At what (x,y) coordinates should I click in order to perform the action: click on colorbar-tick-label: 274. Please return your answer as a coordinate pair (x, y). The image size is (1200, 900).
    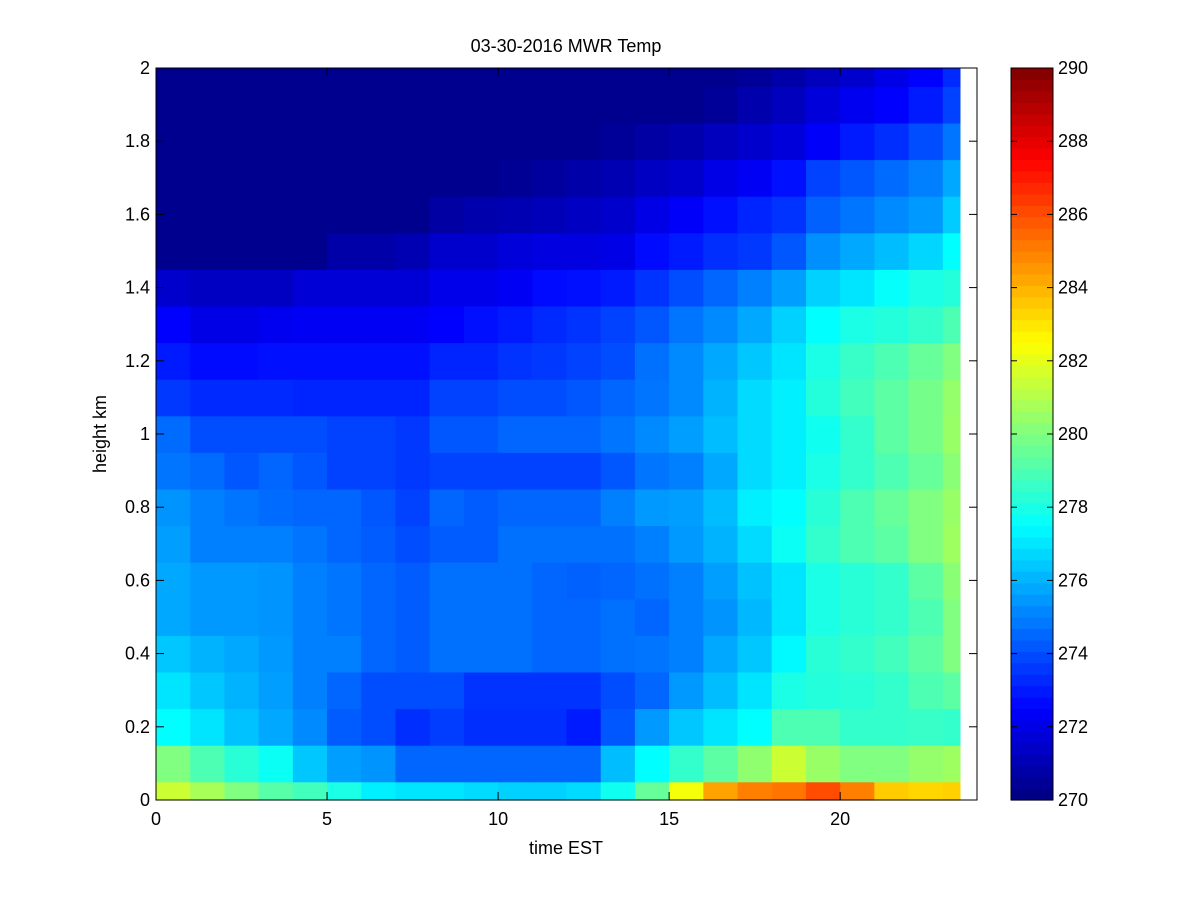
    Looking at the image, I should click on (1073, 654).